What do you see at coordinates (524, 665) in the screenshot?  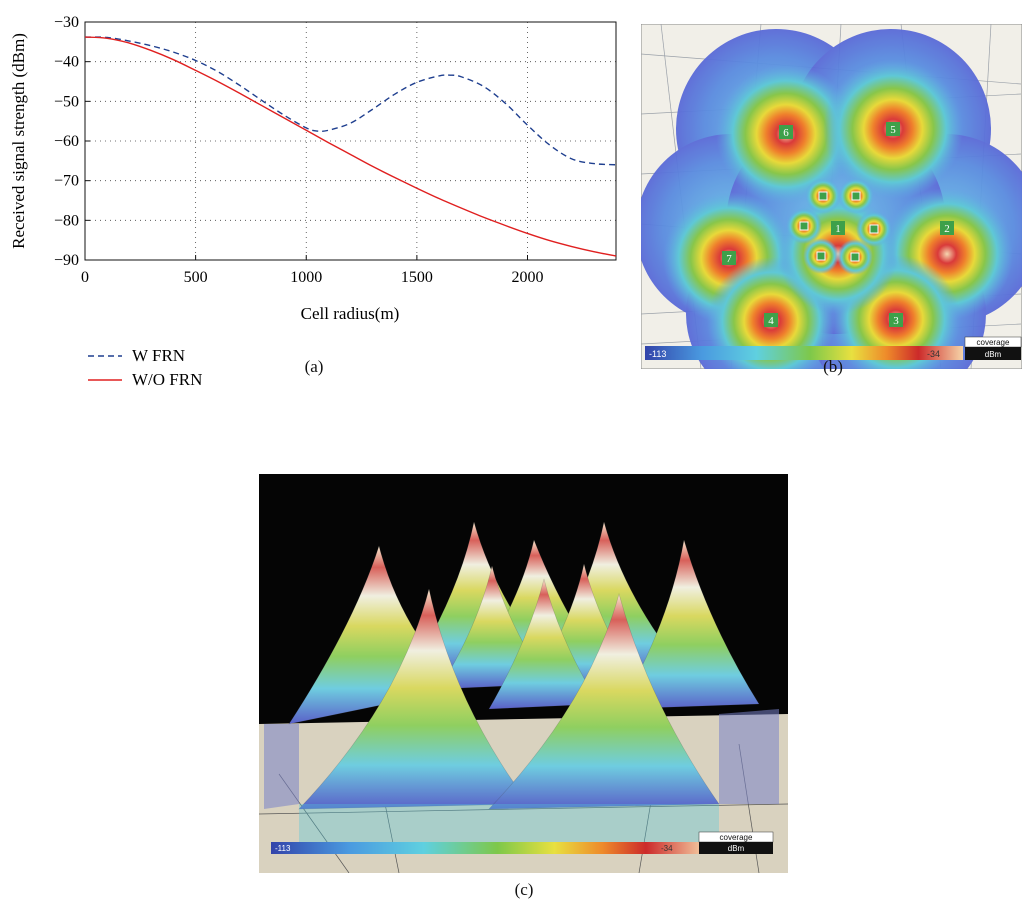 I see `coverage-peaks` at bounding box center [524, 665].